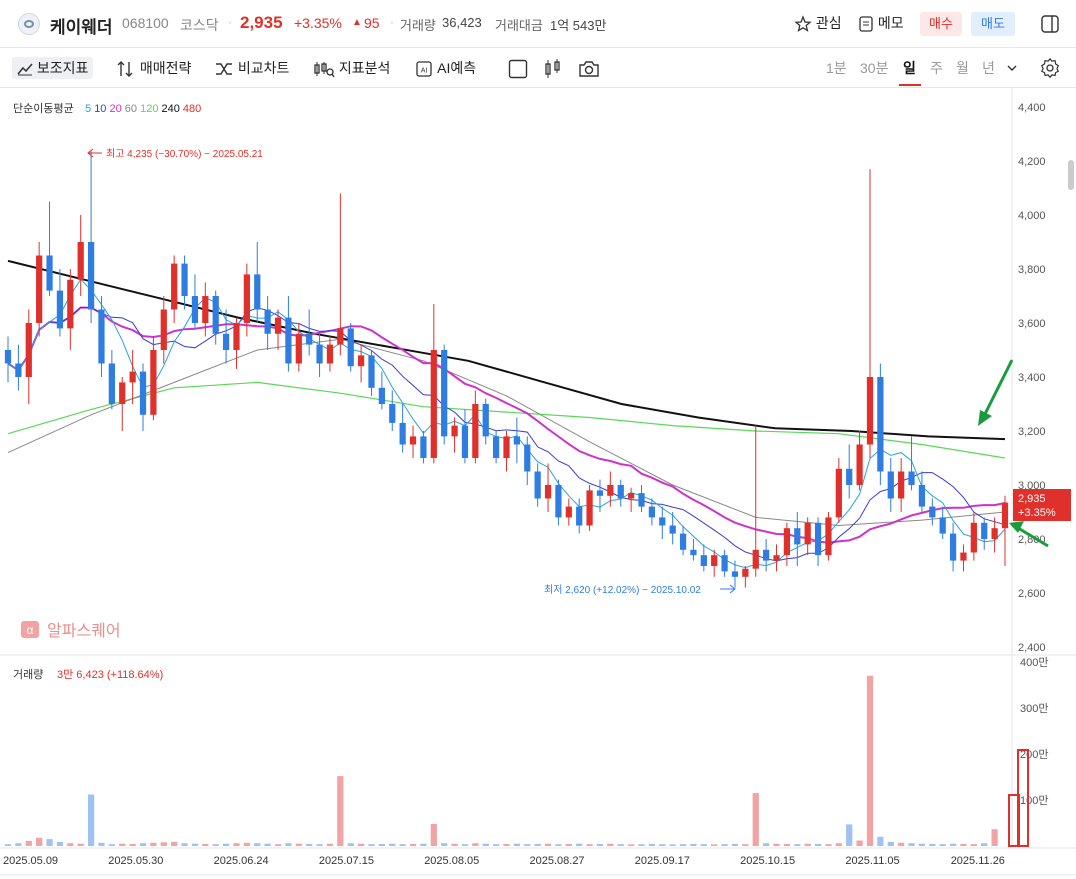  Describe the element at coordinates (251, 68) in the screenshot. I see `compare-button: 비교차트` at that location.